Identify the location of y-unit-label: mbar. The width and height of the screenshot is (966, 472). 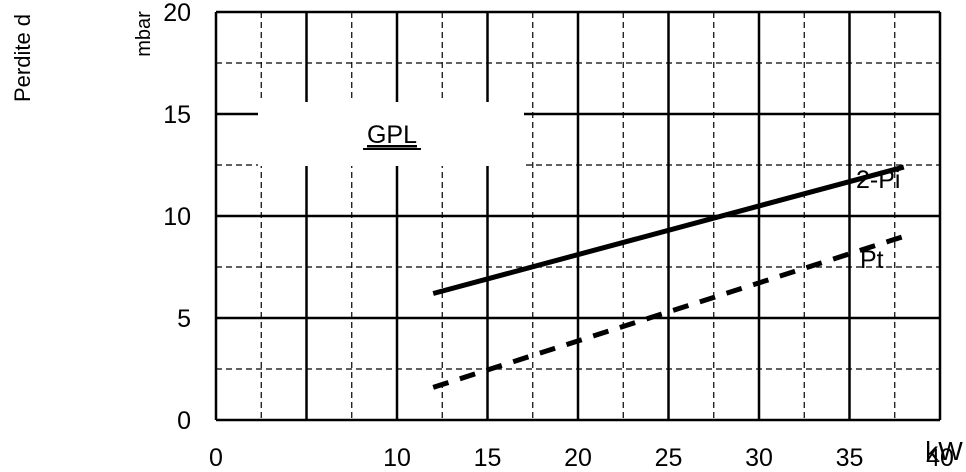
(144, 34).